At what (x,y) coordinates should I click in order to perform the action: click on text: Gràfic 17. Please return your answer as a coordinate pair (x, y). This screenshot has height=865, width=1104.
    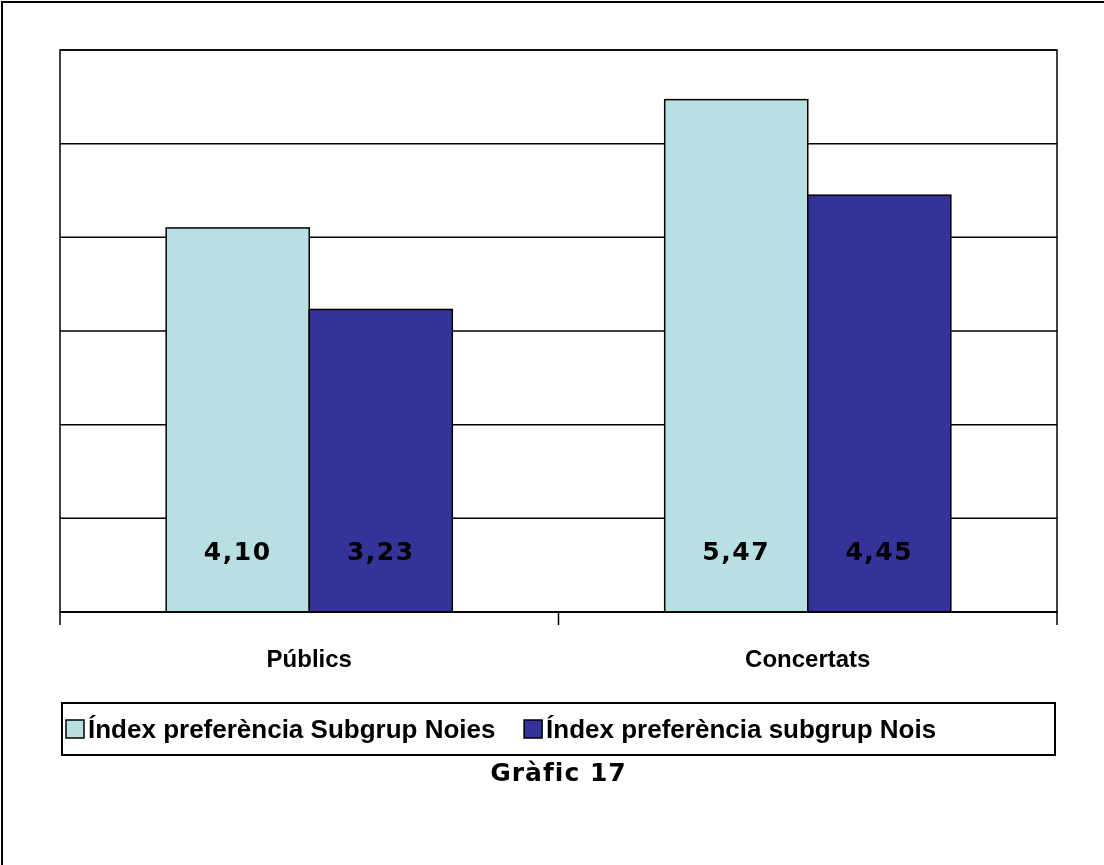
    Looking at the image, I should click on (558, 772).